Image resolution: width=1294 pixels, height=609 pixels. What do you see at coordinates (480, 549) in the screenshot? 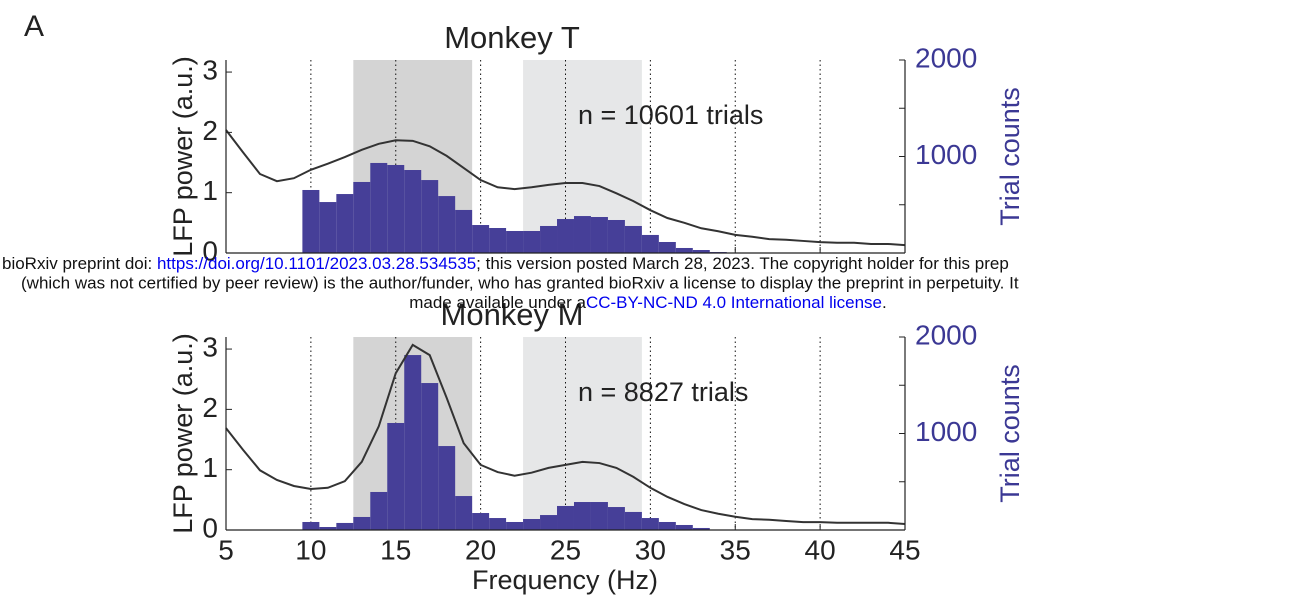
I see `x-tick-label: 20` at bounding box center [480, 549].